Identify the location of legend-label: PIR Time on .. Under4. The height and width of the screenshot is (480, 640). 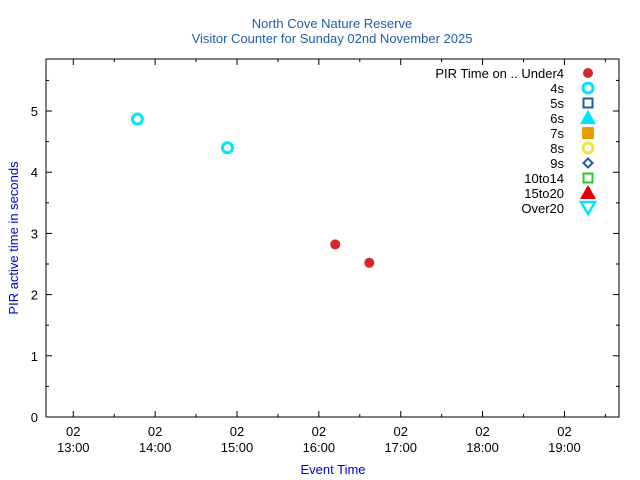
(499, 73).